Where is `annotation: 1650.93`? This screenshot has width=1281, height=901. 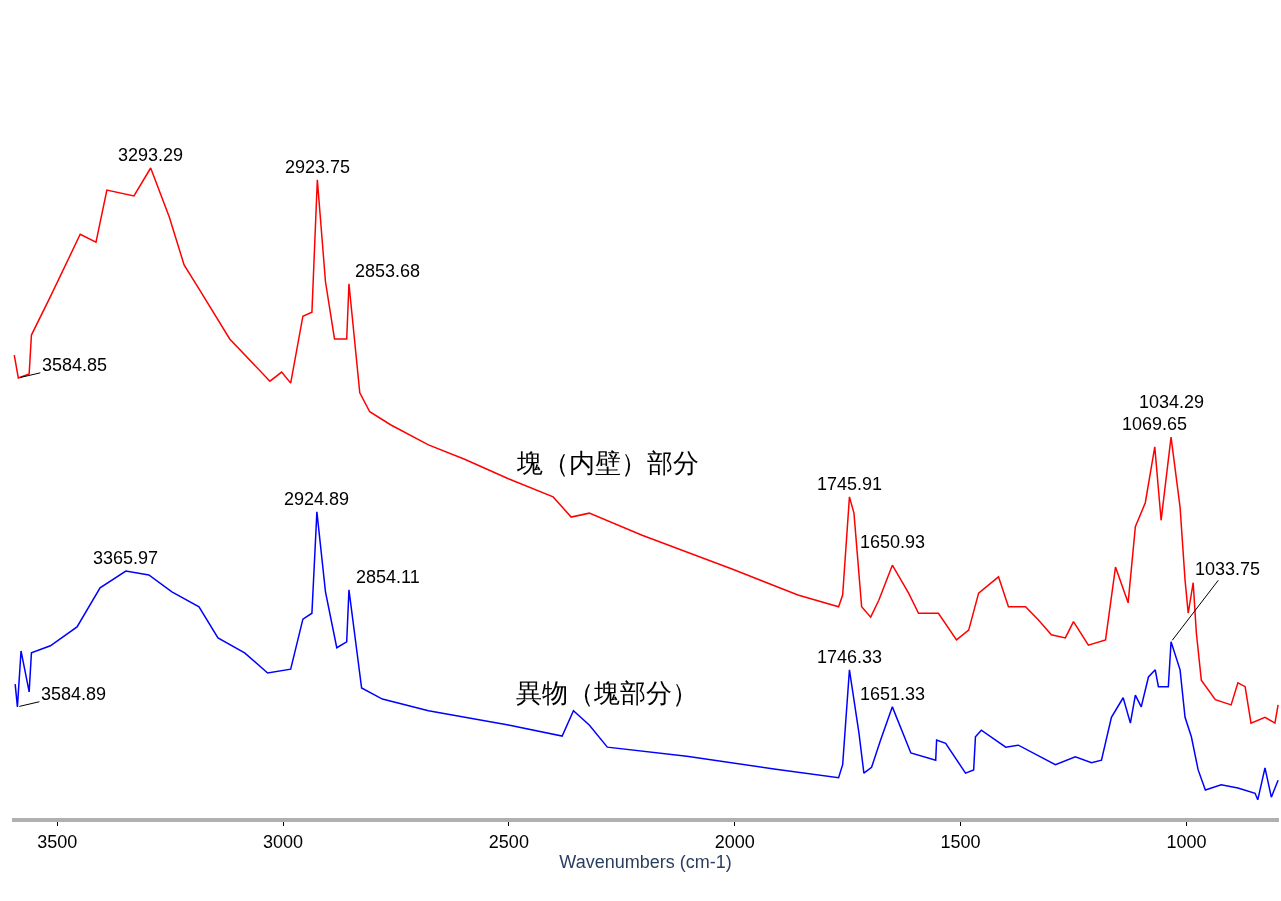 annotation: 1650.93 is located at coordinates (893, 542).